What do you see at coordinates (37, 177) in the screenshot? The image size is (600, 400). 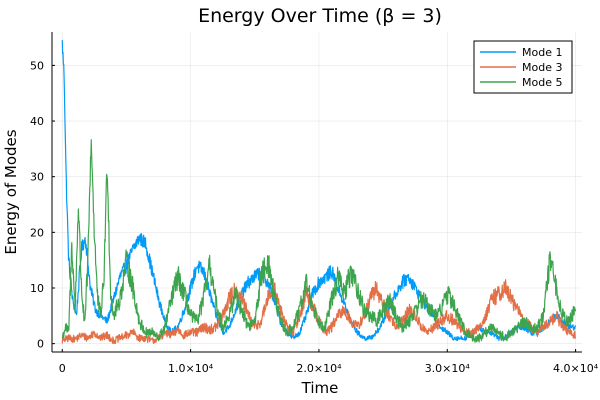 I see `y-tick-label: 30` at bounding box center [37, 177].